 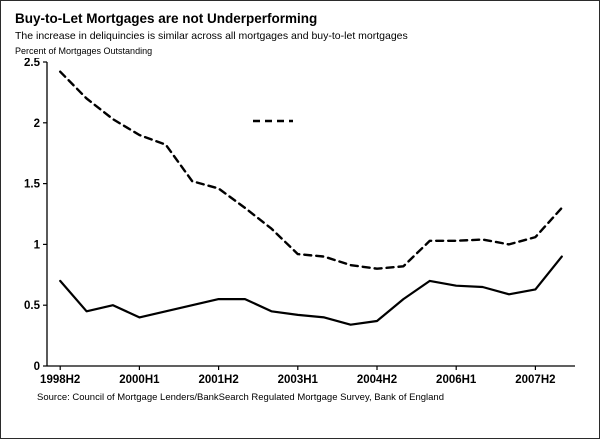 I want to click on svg-text: 2007H2, so click(x=535, y=380).